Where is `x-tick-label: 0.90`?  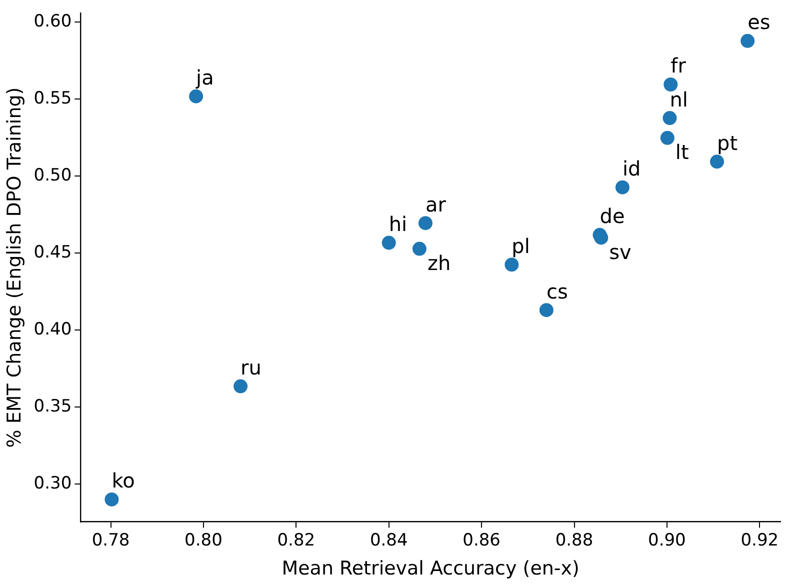 x-tick-label: 0.90 is located at coordinates (667, 540).